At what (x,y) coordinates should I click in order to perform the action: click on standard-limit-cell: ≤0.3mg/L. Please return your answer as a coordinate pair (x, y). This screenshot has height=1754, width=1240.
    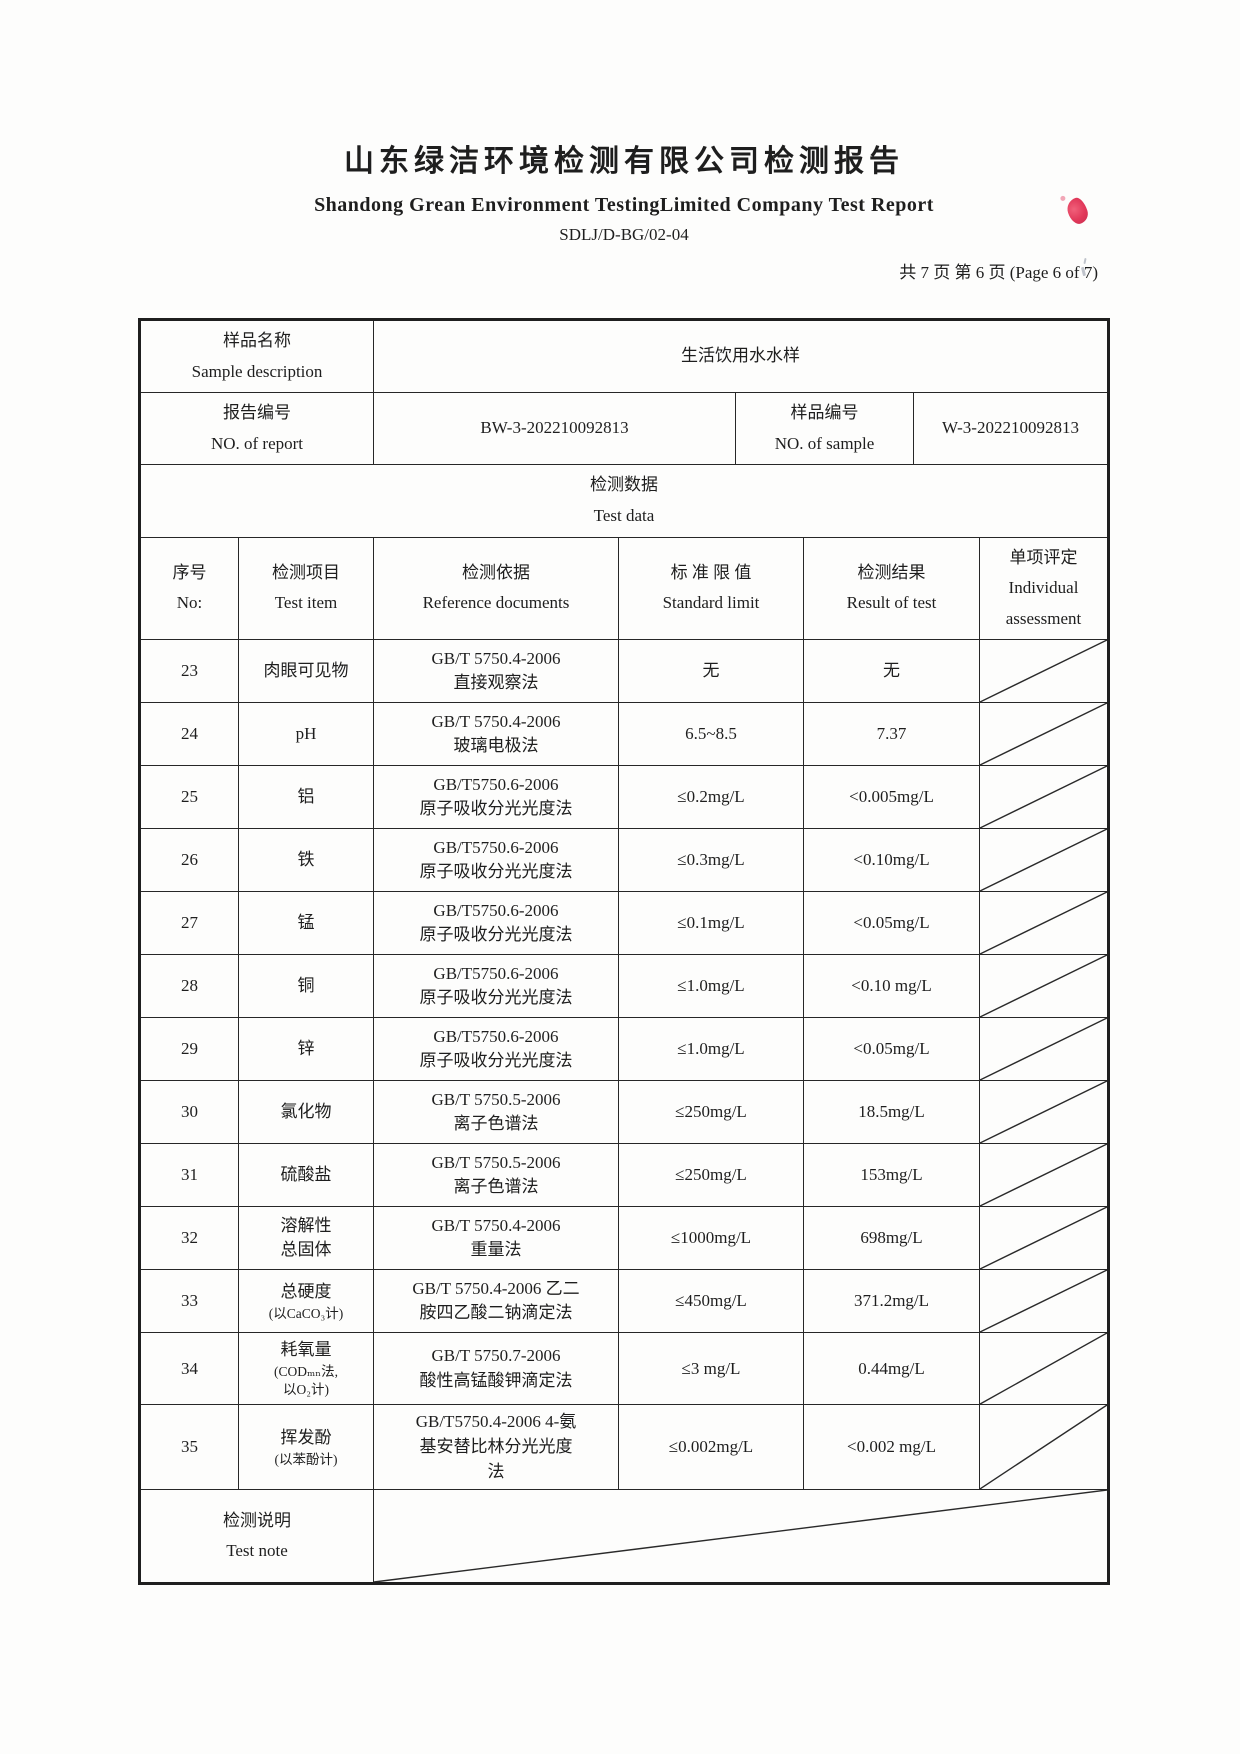
    Looking at the image, I should click on (710, 860).